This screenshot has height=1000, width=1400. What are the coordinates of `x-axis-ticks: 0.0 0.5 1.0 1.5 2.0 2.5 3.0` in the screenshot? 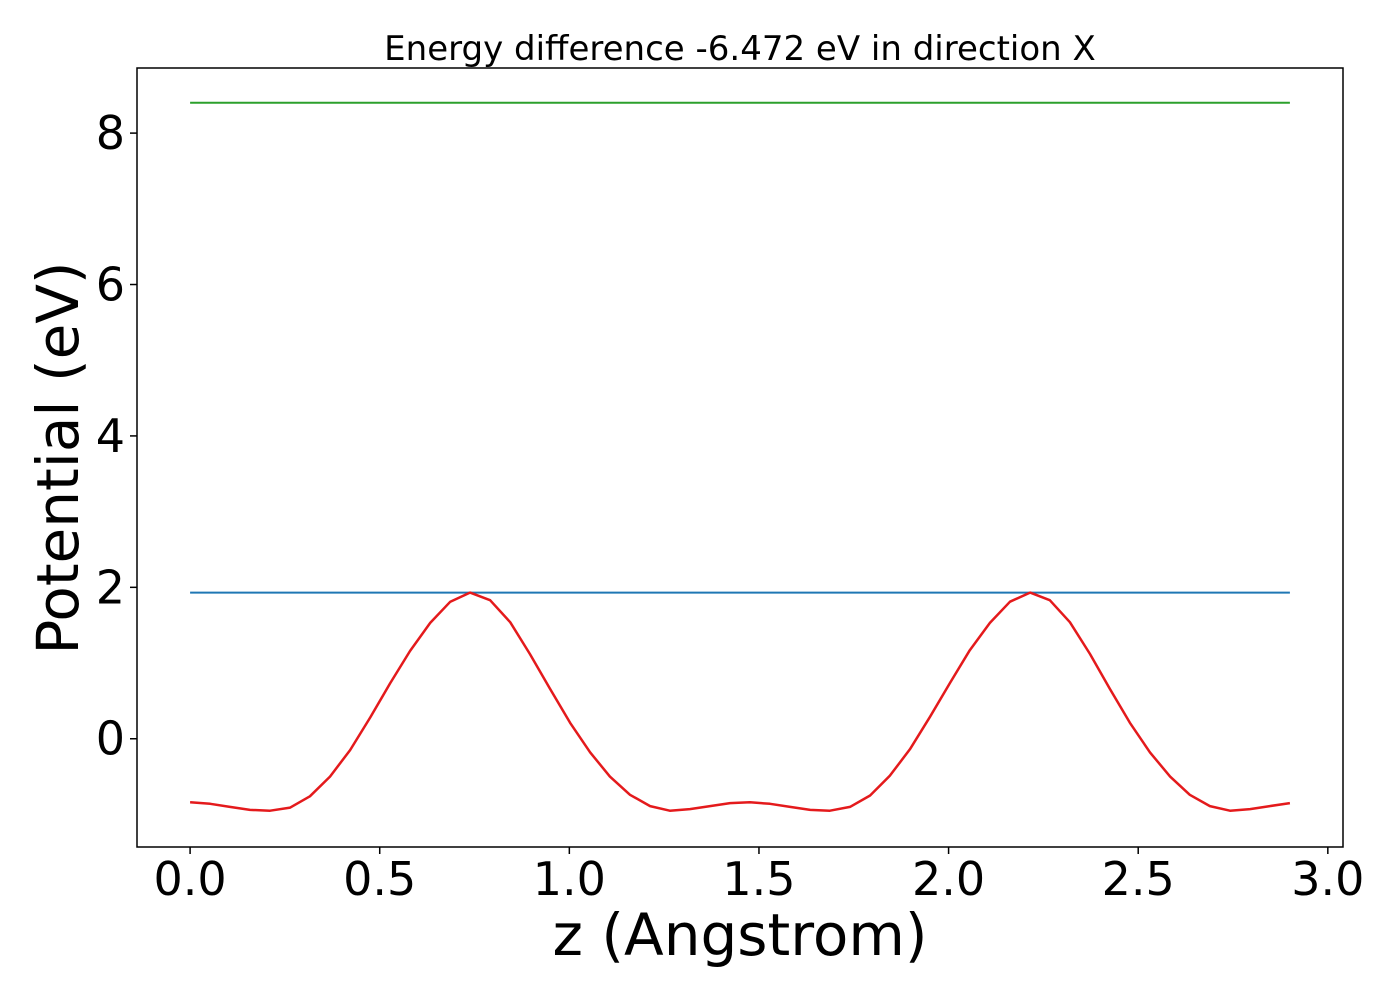 It's located at (759, 876).